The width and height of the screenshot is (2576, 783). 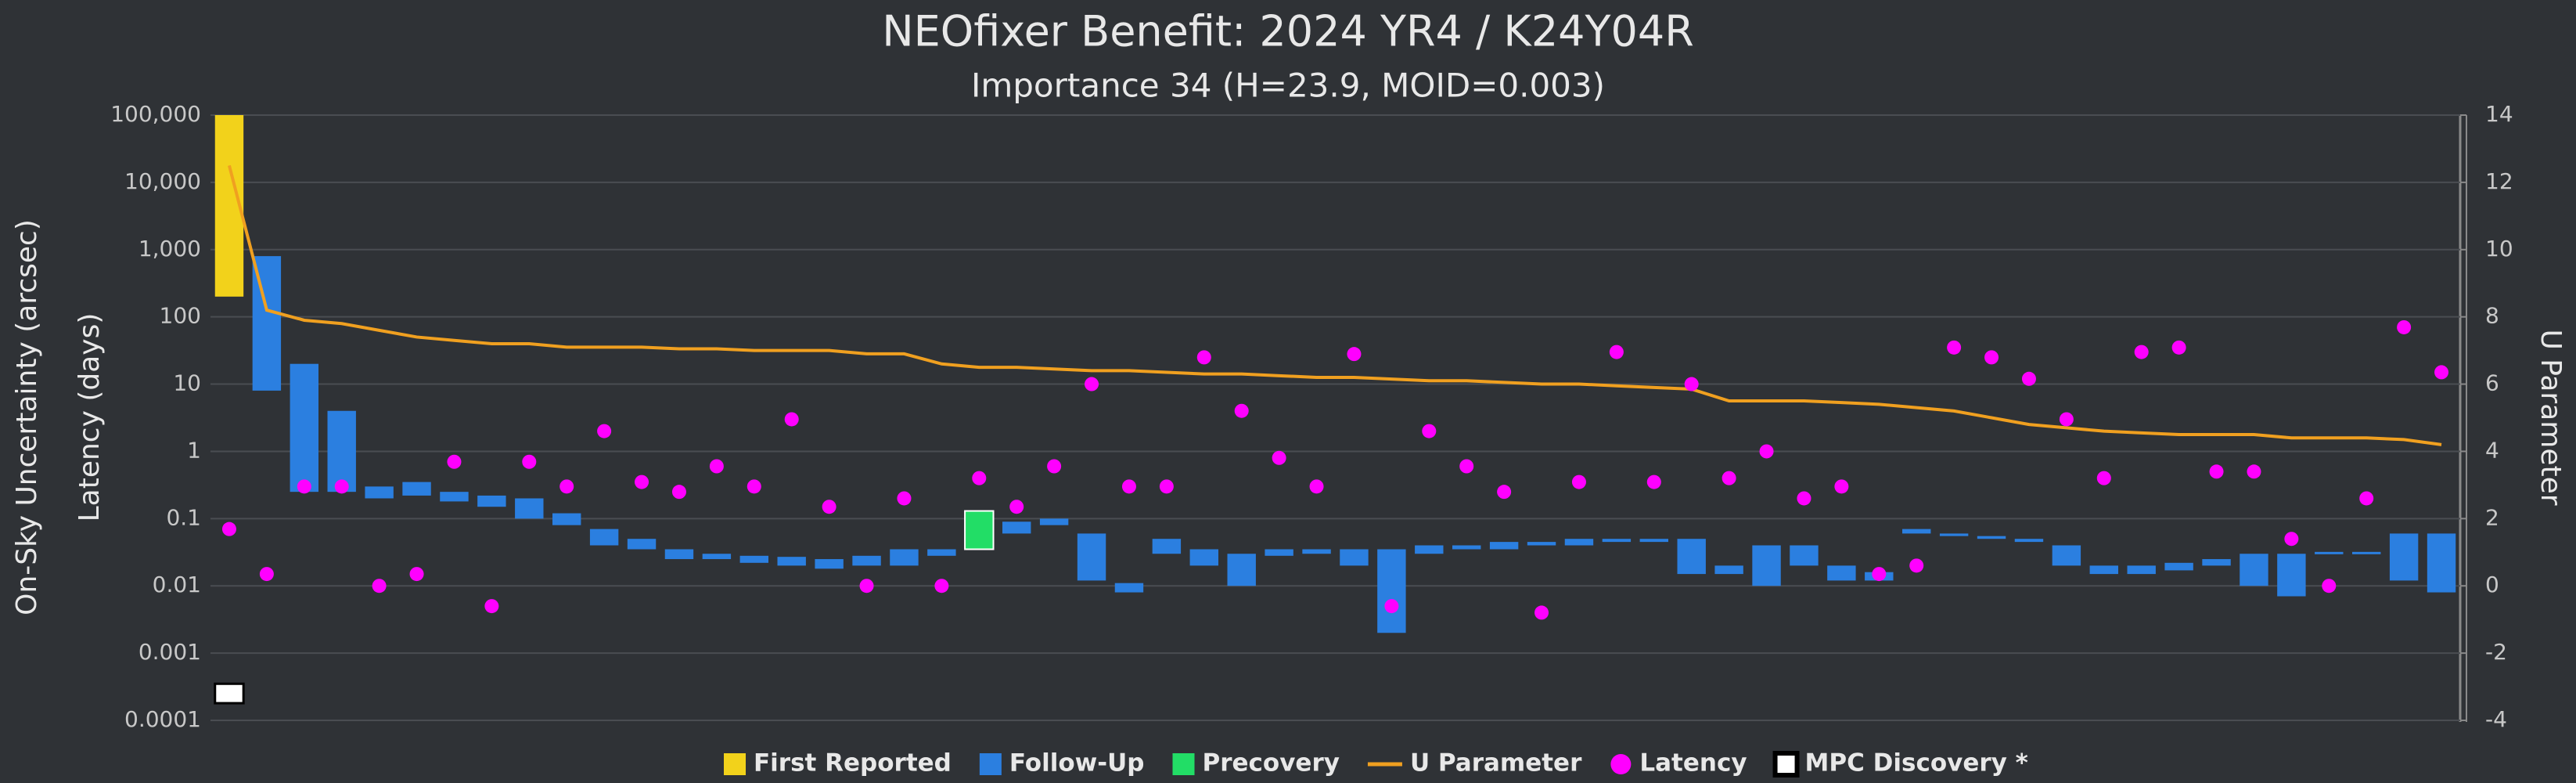 What do you see at coordinates (838, 764) in the screenshot?
I see `legend-item: First Reported` at bounding box center [838, 764].